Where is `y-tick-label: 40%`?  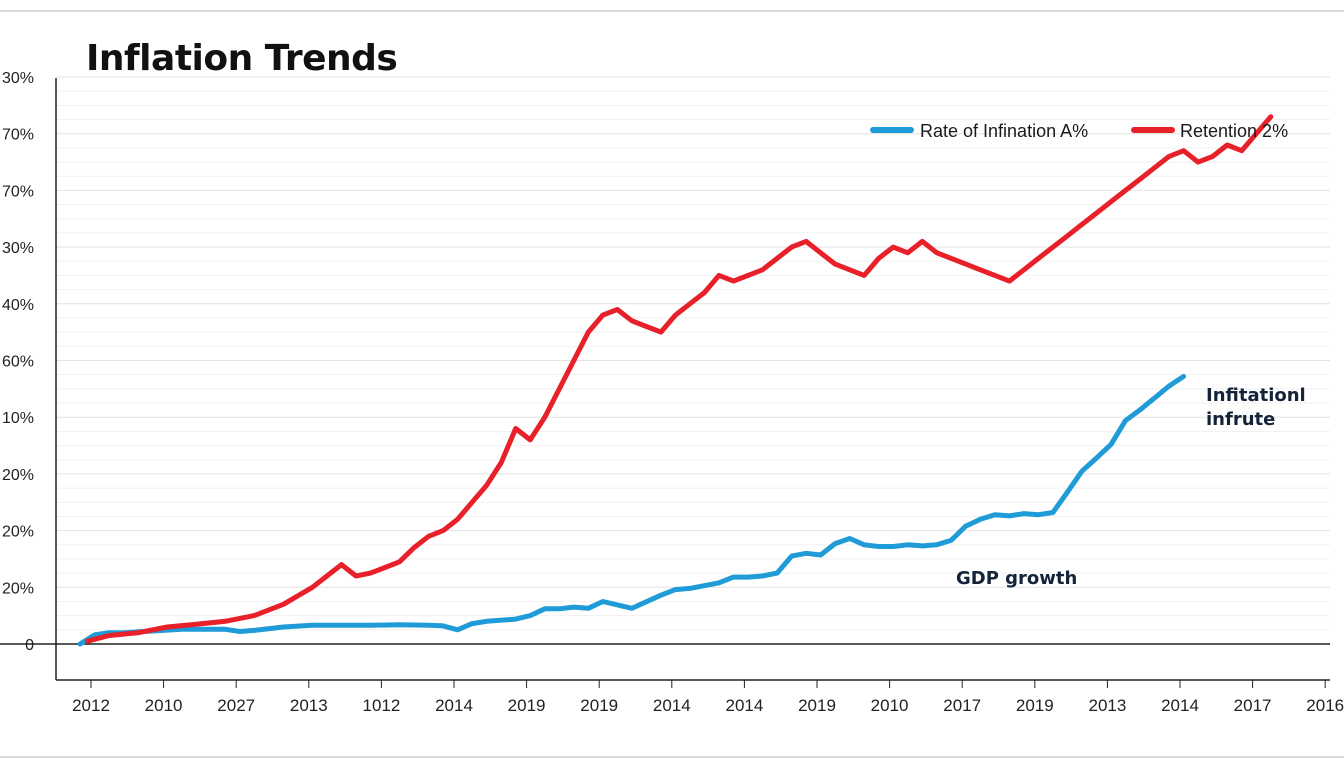
y-tick-label: 40% is located at coordinates (18, 305).